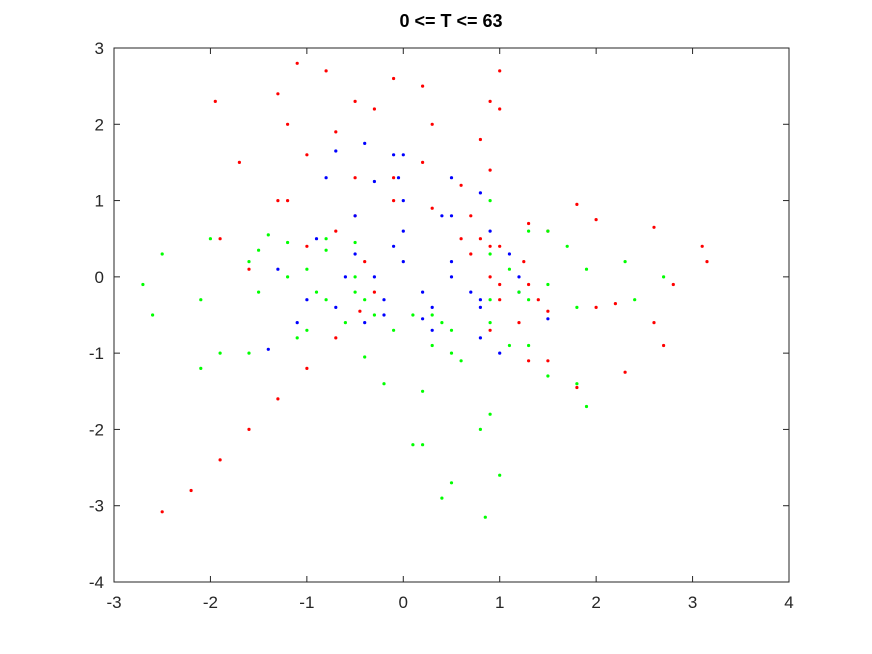 The width and height of the screenshot is (872, 654). What do you see at coordinates (595, 602) in the screenshot?
I see `x-tick-label: 2` at bounding box center [595, 602].